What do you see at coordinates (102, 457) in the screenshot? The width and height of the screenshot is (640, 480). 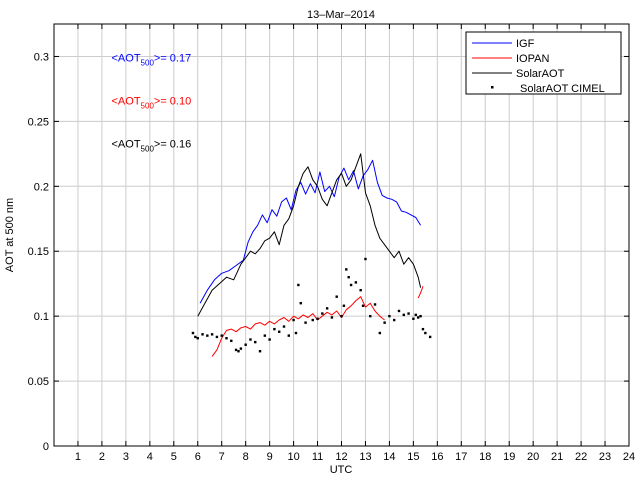 I see `x-tick-label: 2` at bounding box center [102, 457].